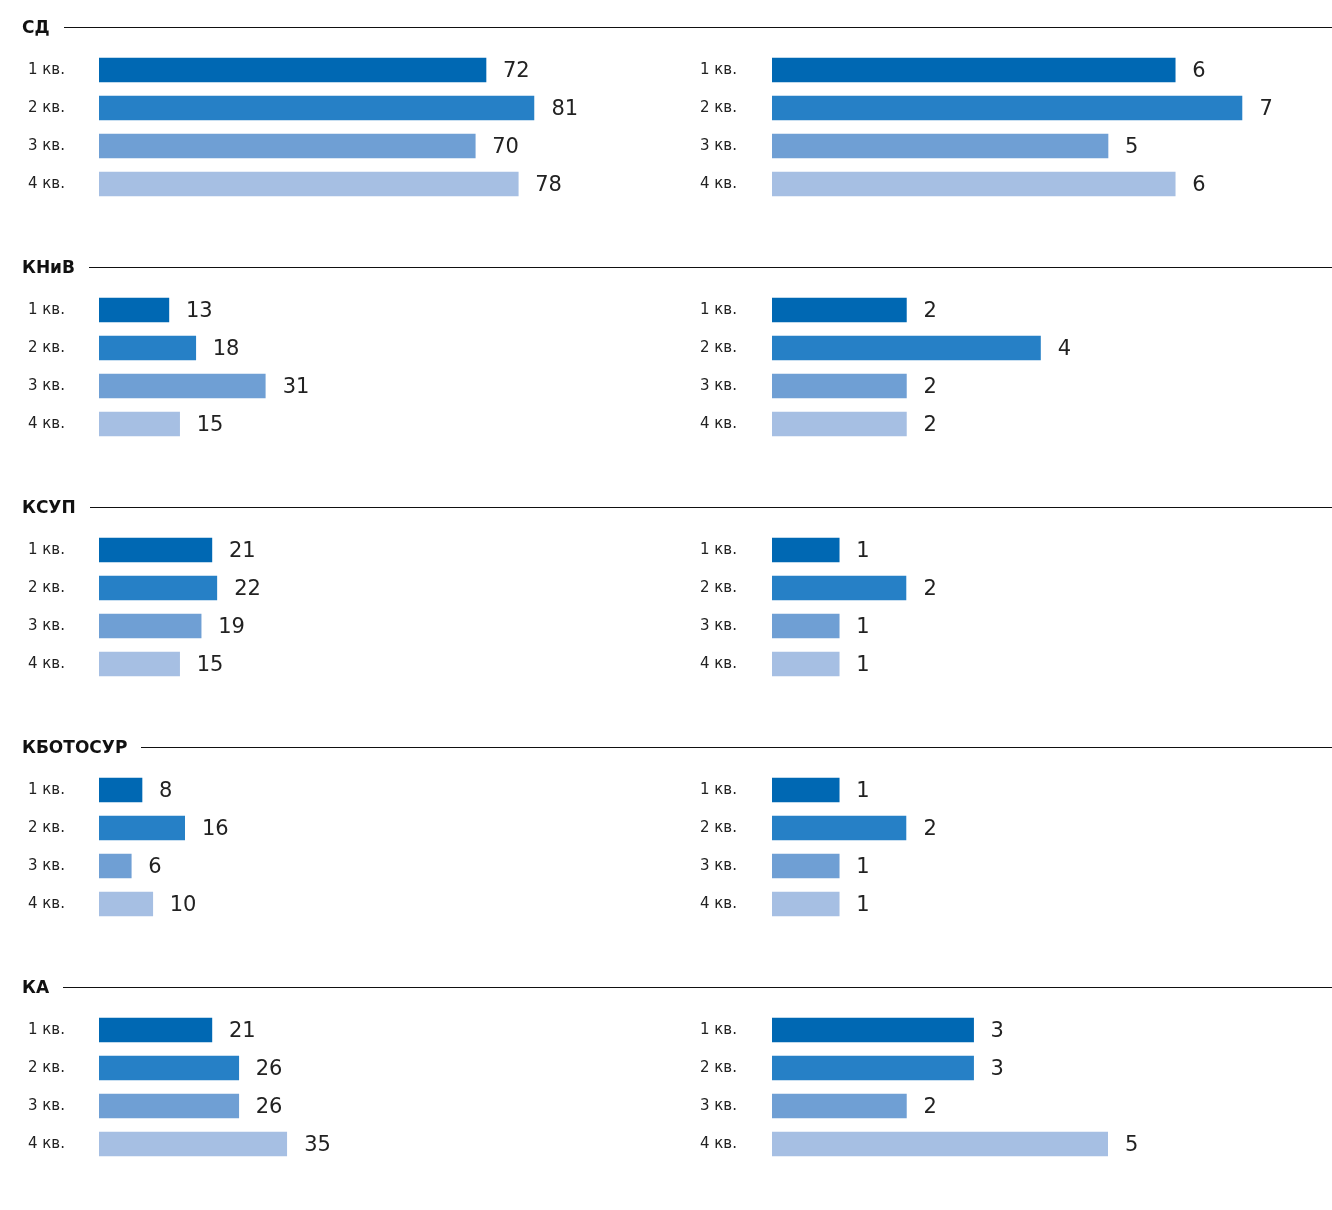 This screenshot has height=1210, width=1332. What do you see at coordinates (183, 904) in the screenshot?
I see `data-label: 10` at bounding box center [183, 904].